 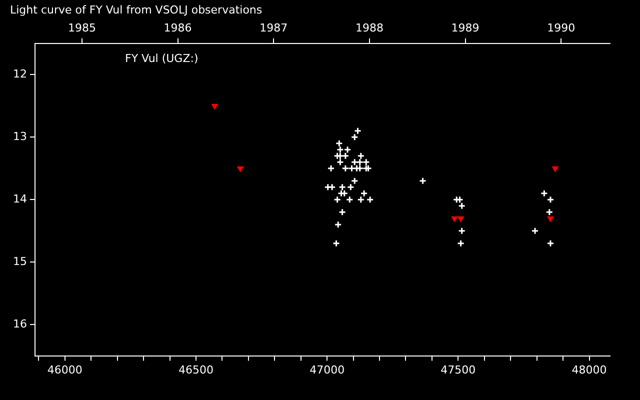 What do you see at coordinates (458, 369) in the screenshot?
I see `x-tick-label: 47500` at bounding box center [458, 369].